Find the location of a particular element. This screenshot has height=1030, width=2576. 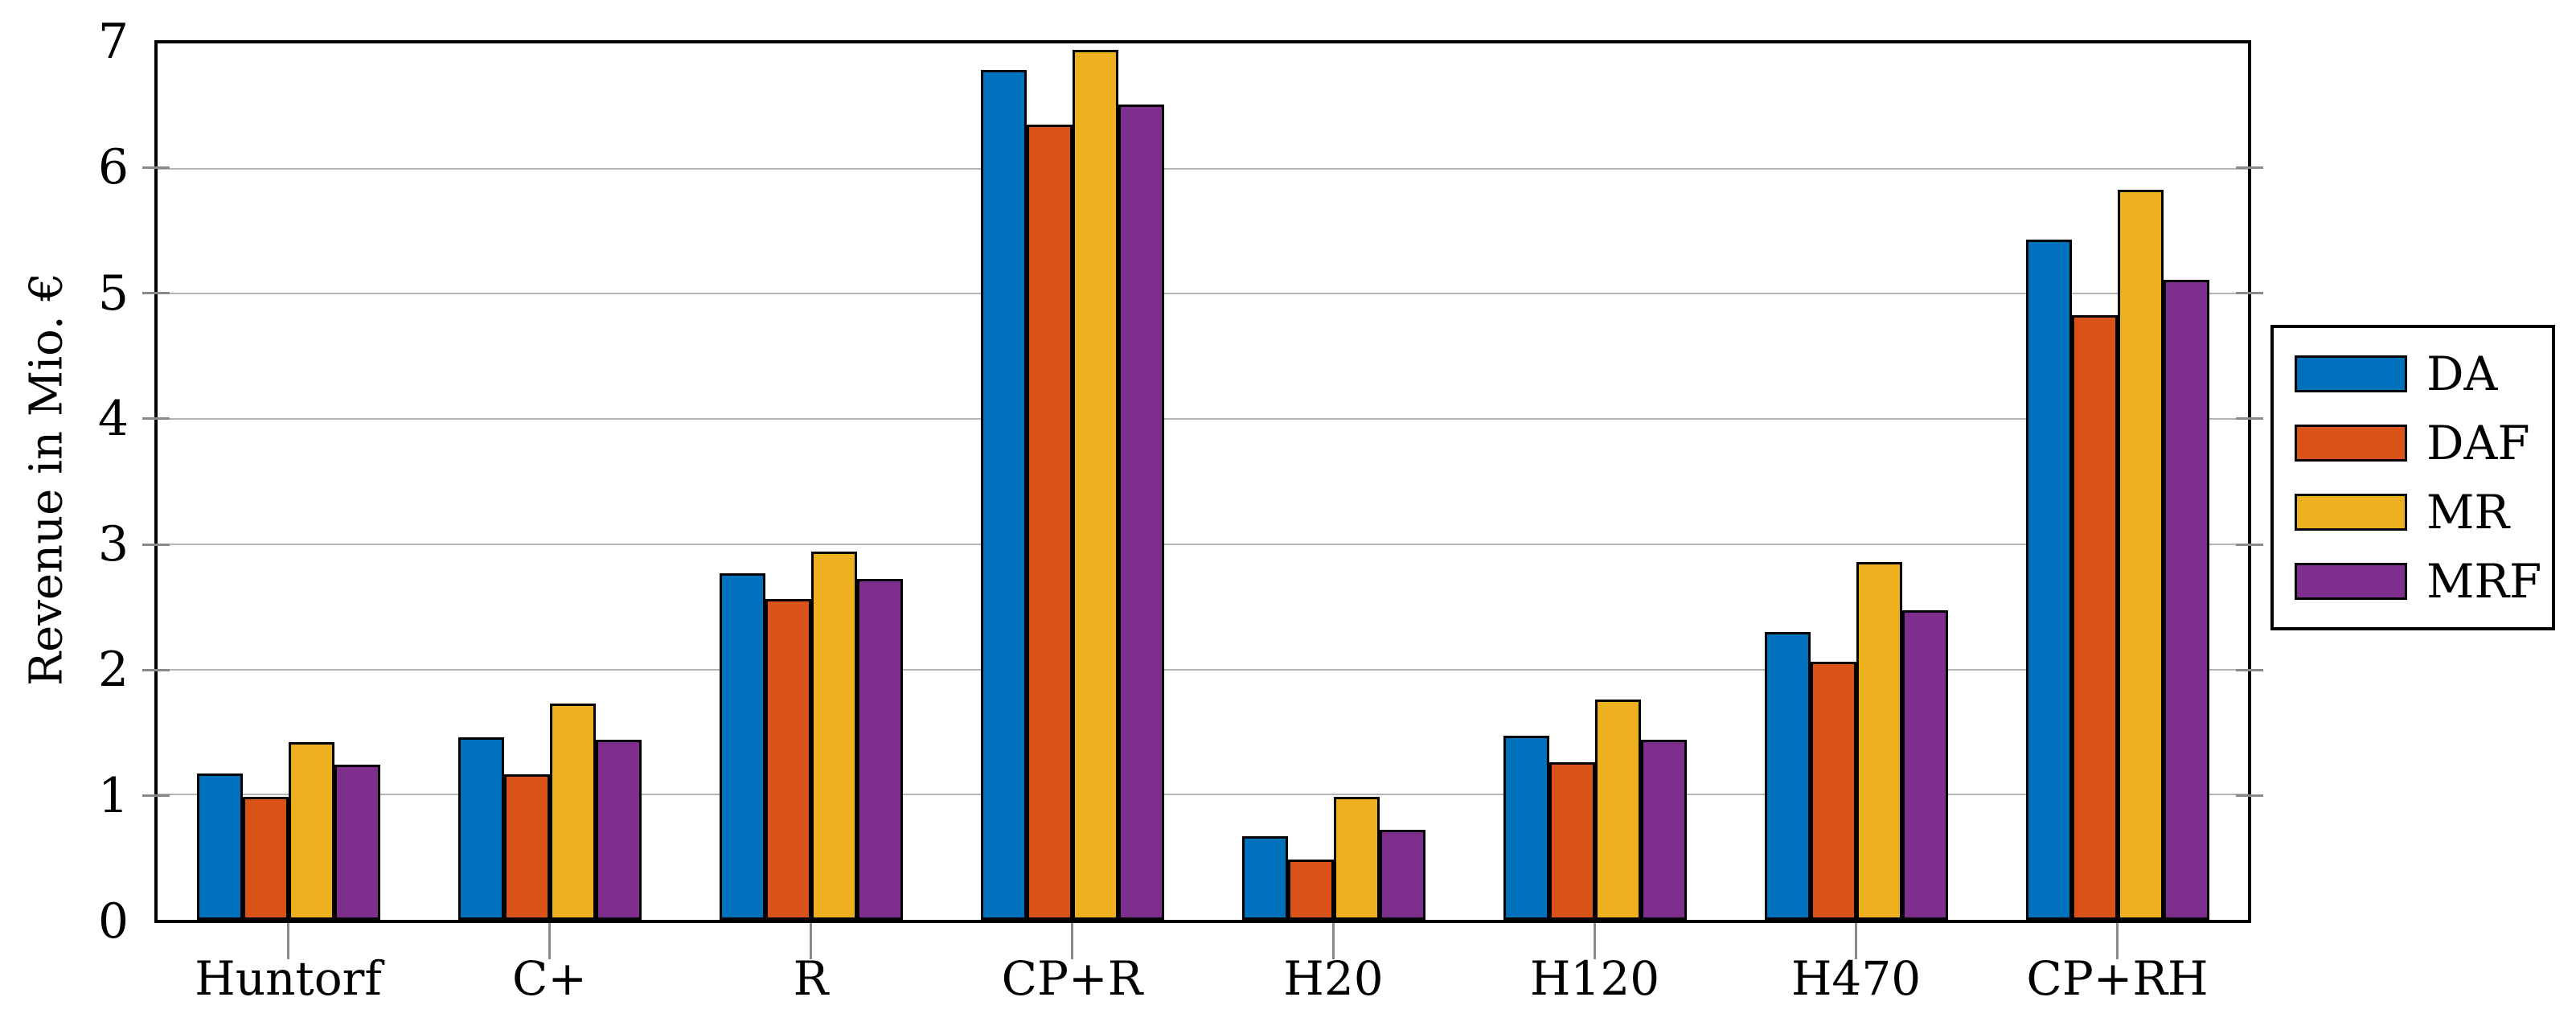

x-tick-label-H470: H470 is located at coordinates (1856, 978).